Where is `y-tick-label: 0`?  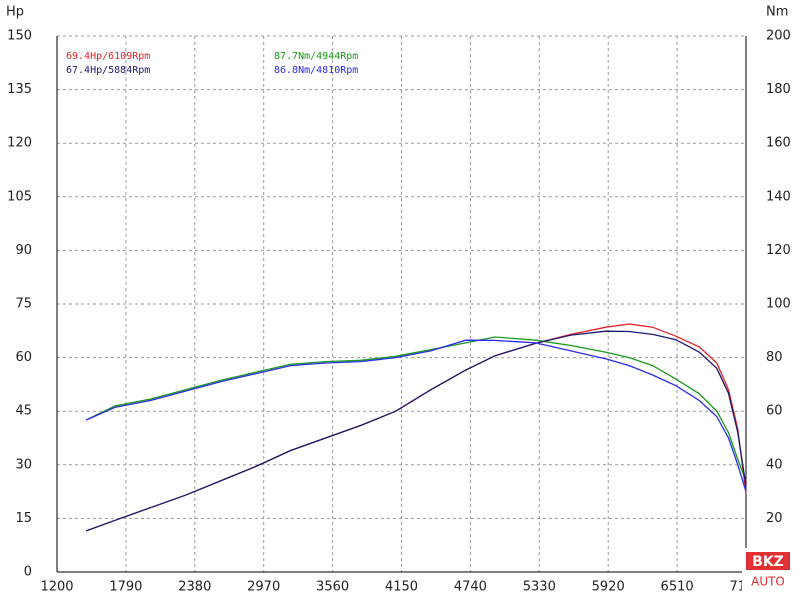
y-tick-label: 0 is located at coordinates (28, 572).